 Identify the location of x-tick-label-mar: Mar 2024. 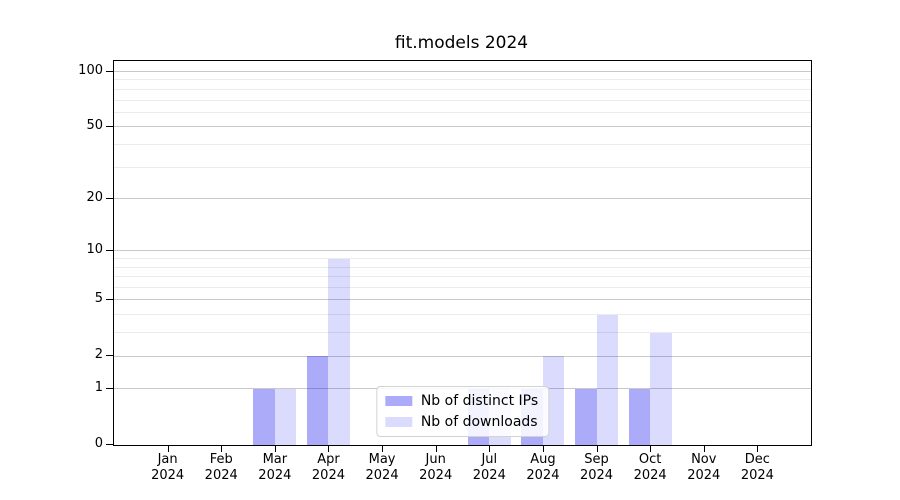
(275, 468).